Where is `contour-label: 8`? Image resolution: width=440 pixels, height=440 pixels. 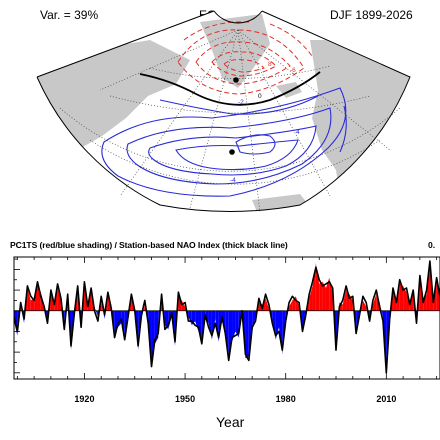
contour-label: 8 is located at coordinates (270, 64).